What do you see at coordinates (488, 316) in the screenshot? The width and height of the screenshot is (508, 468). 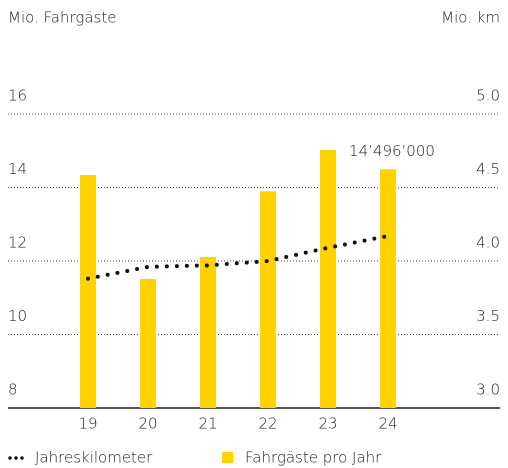 I see `y2-tick-label: 3.5` at bounding box center [488, 316].